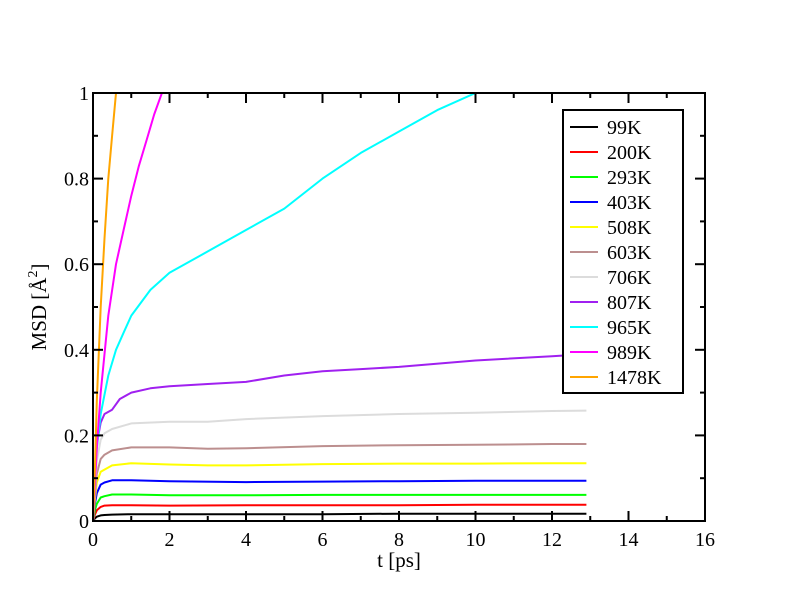 This screenshot has width=792, height=612. Describe the element at coordinates (629, 228) in the screenshot. I see `legend-label: 508K` at that location.